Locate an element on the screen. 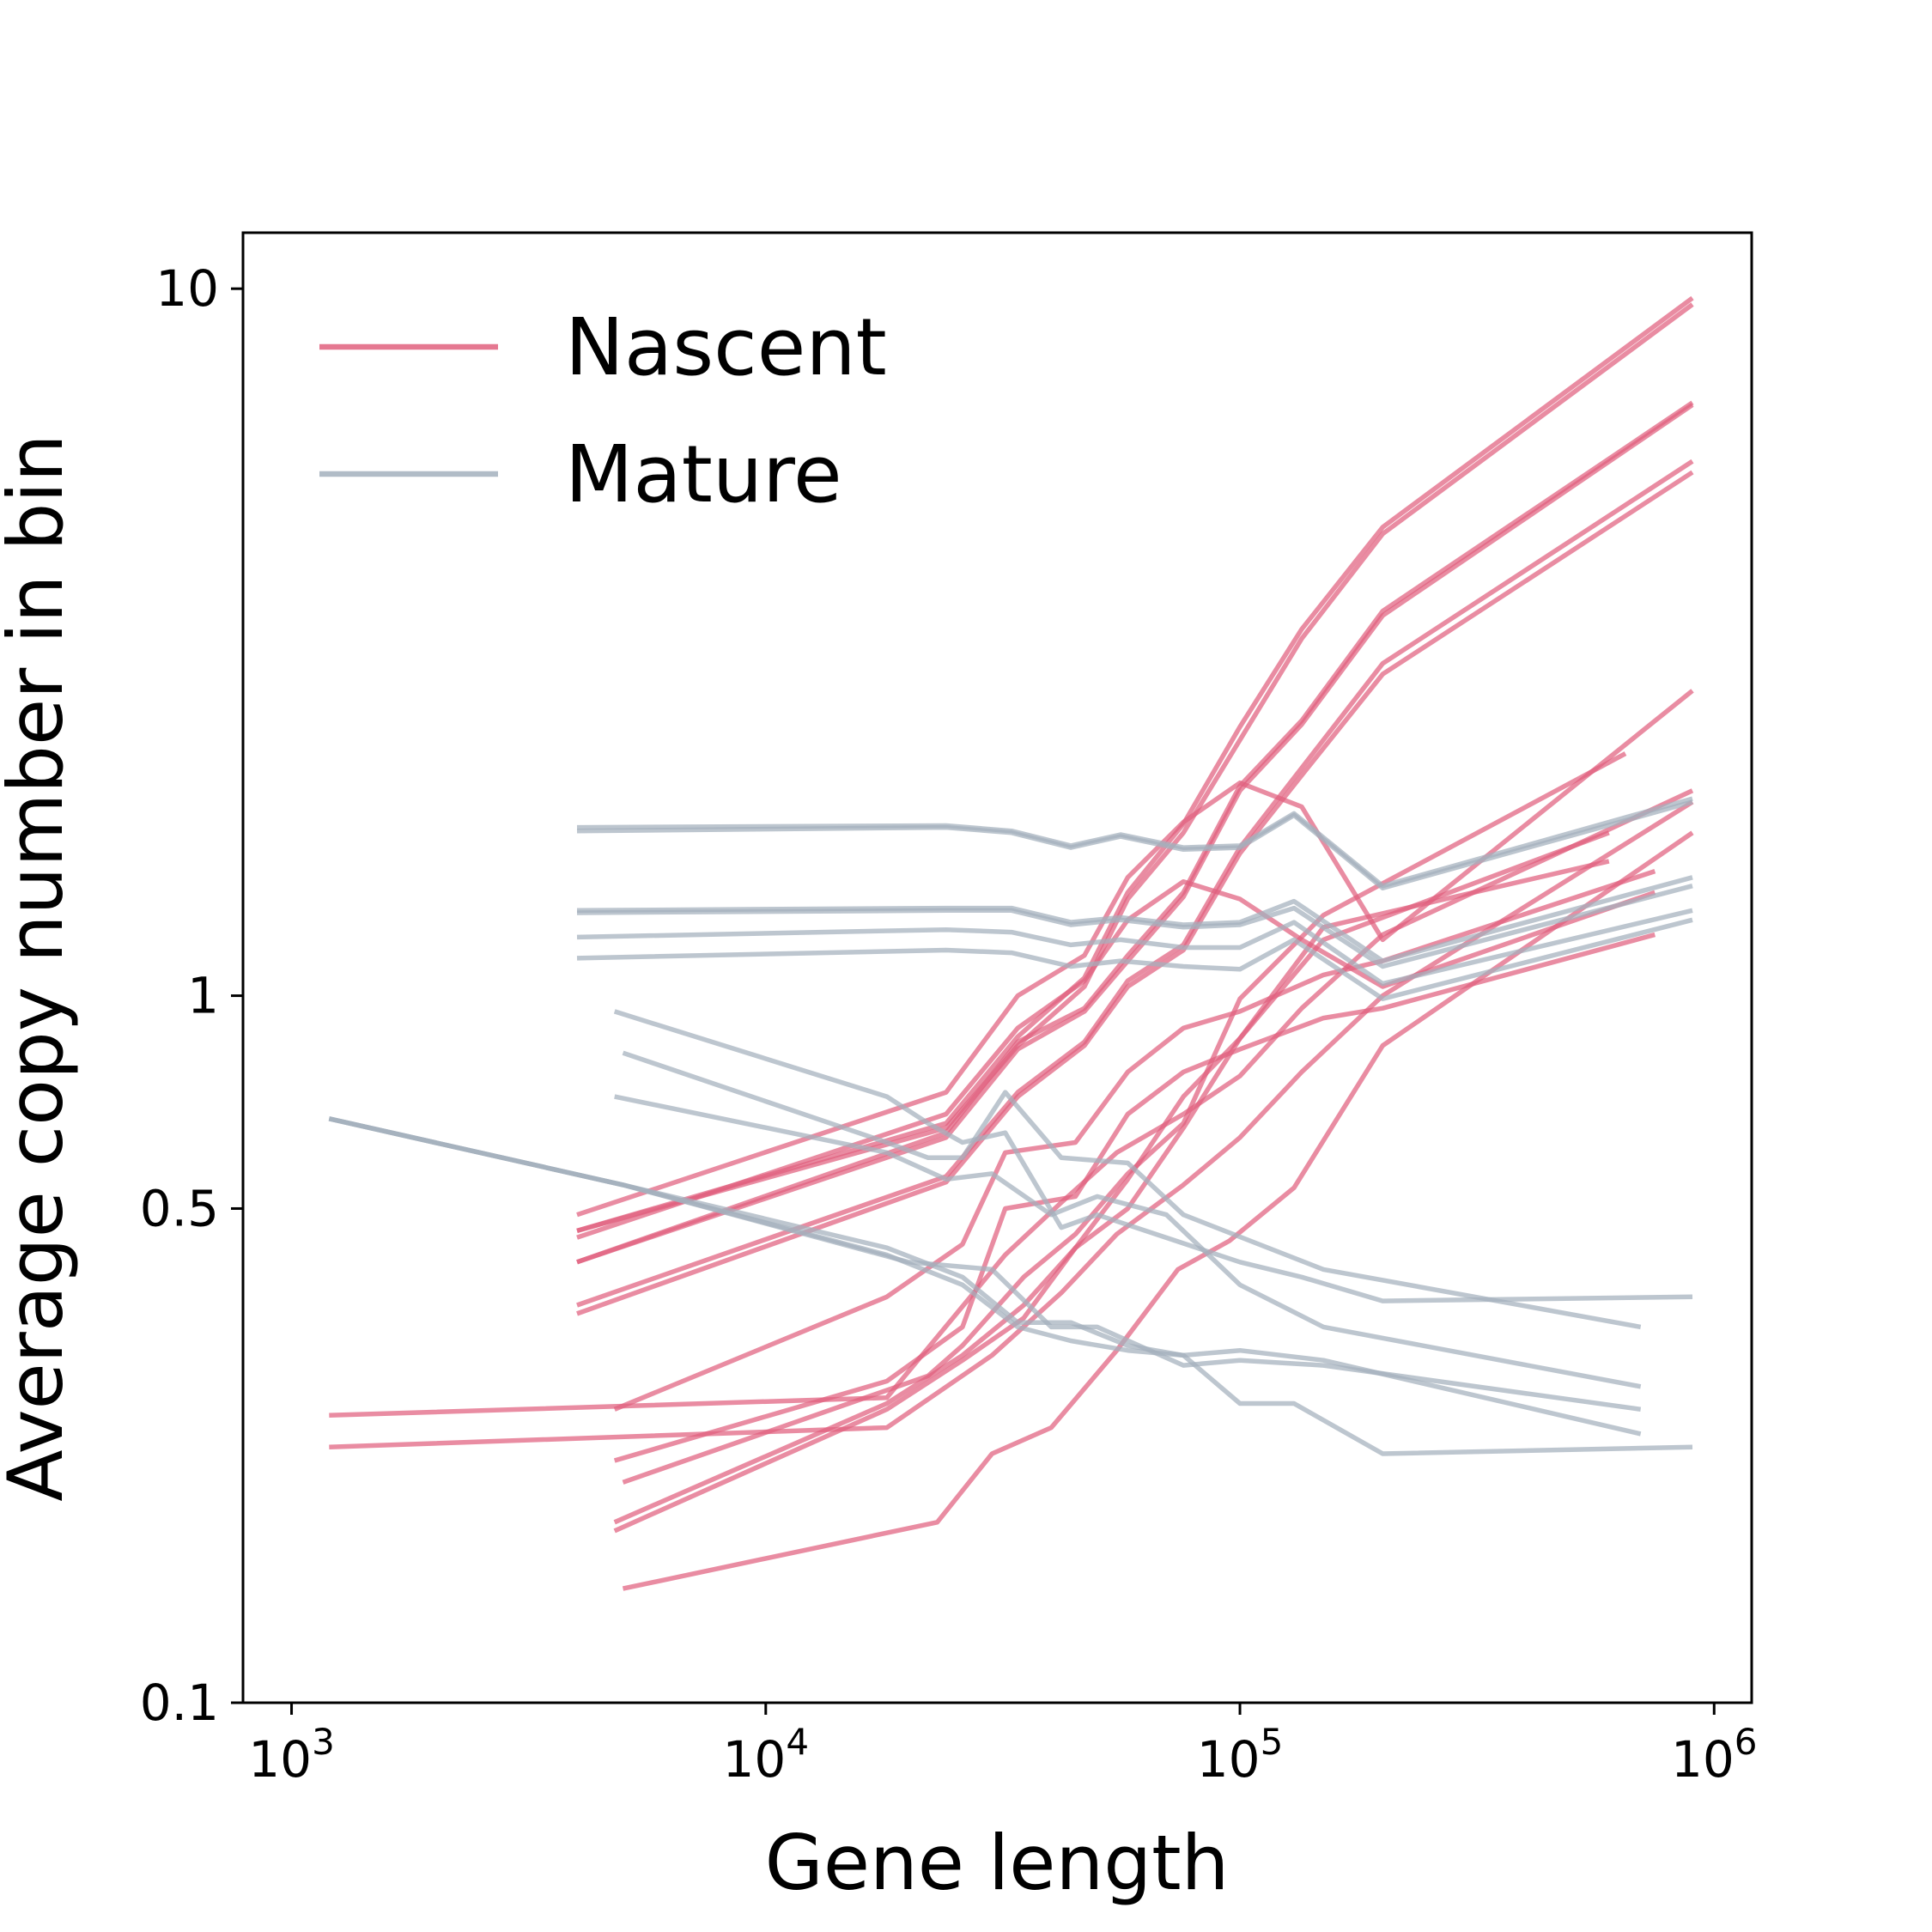 This screenshot has height=1932, width=1932. x-tick-label: 10⁵ is located at coordinates (1240, 1755).